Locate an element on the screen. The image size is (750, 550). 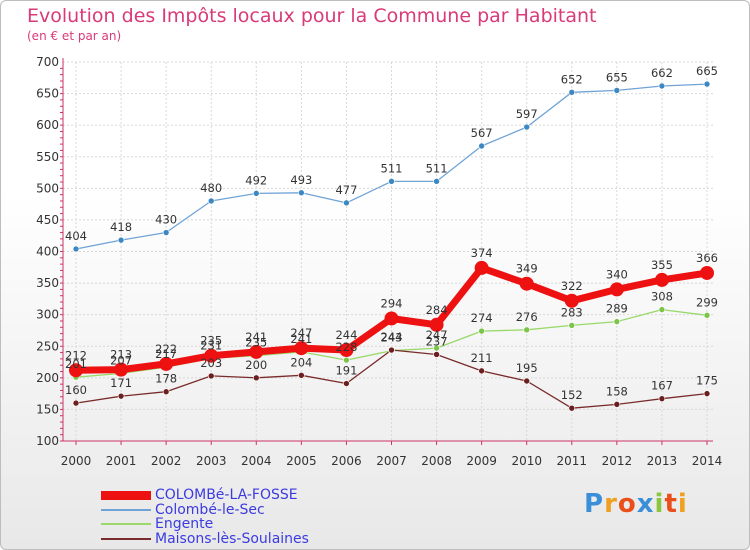
data-label: 662 is located at coordinates (662, 73).